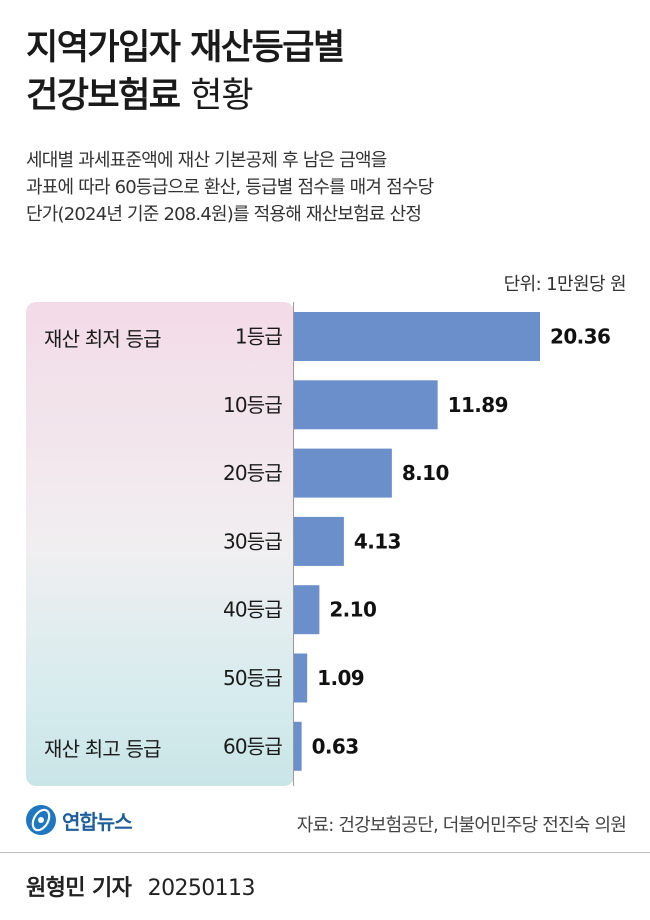  Describe the element at coordinates (565, 284) in the screenshot. I see `unit-label: 단위: 1만원당 원` at that location.